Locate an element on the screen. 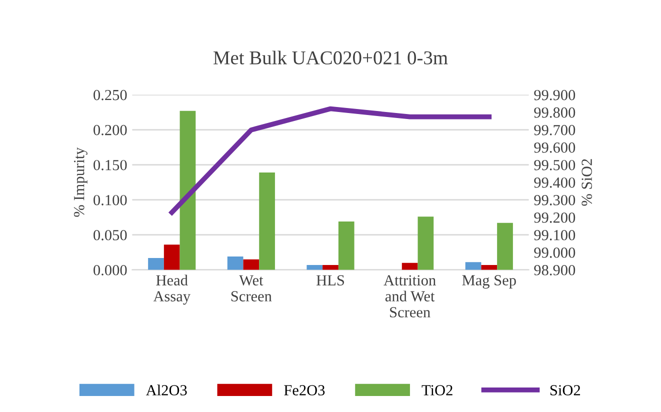 Image resolution: width=661 pixels, height=412 pixels. chart-title: Met Bulk UAC020+021 0-3m is located at coordinates (331, 57).